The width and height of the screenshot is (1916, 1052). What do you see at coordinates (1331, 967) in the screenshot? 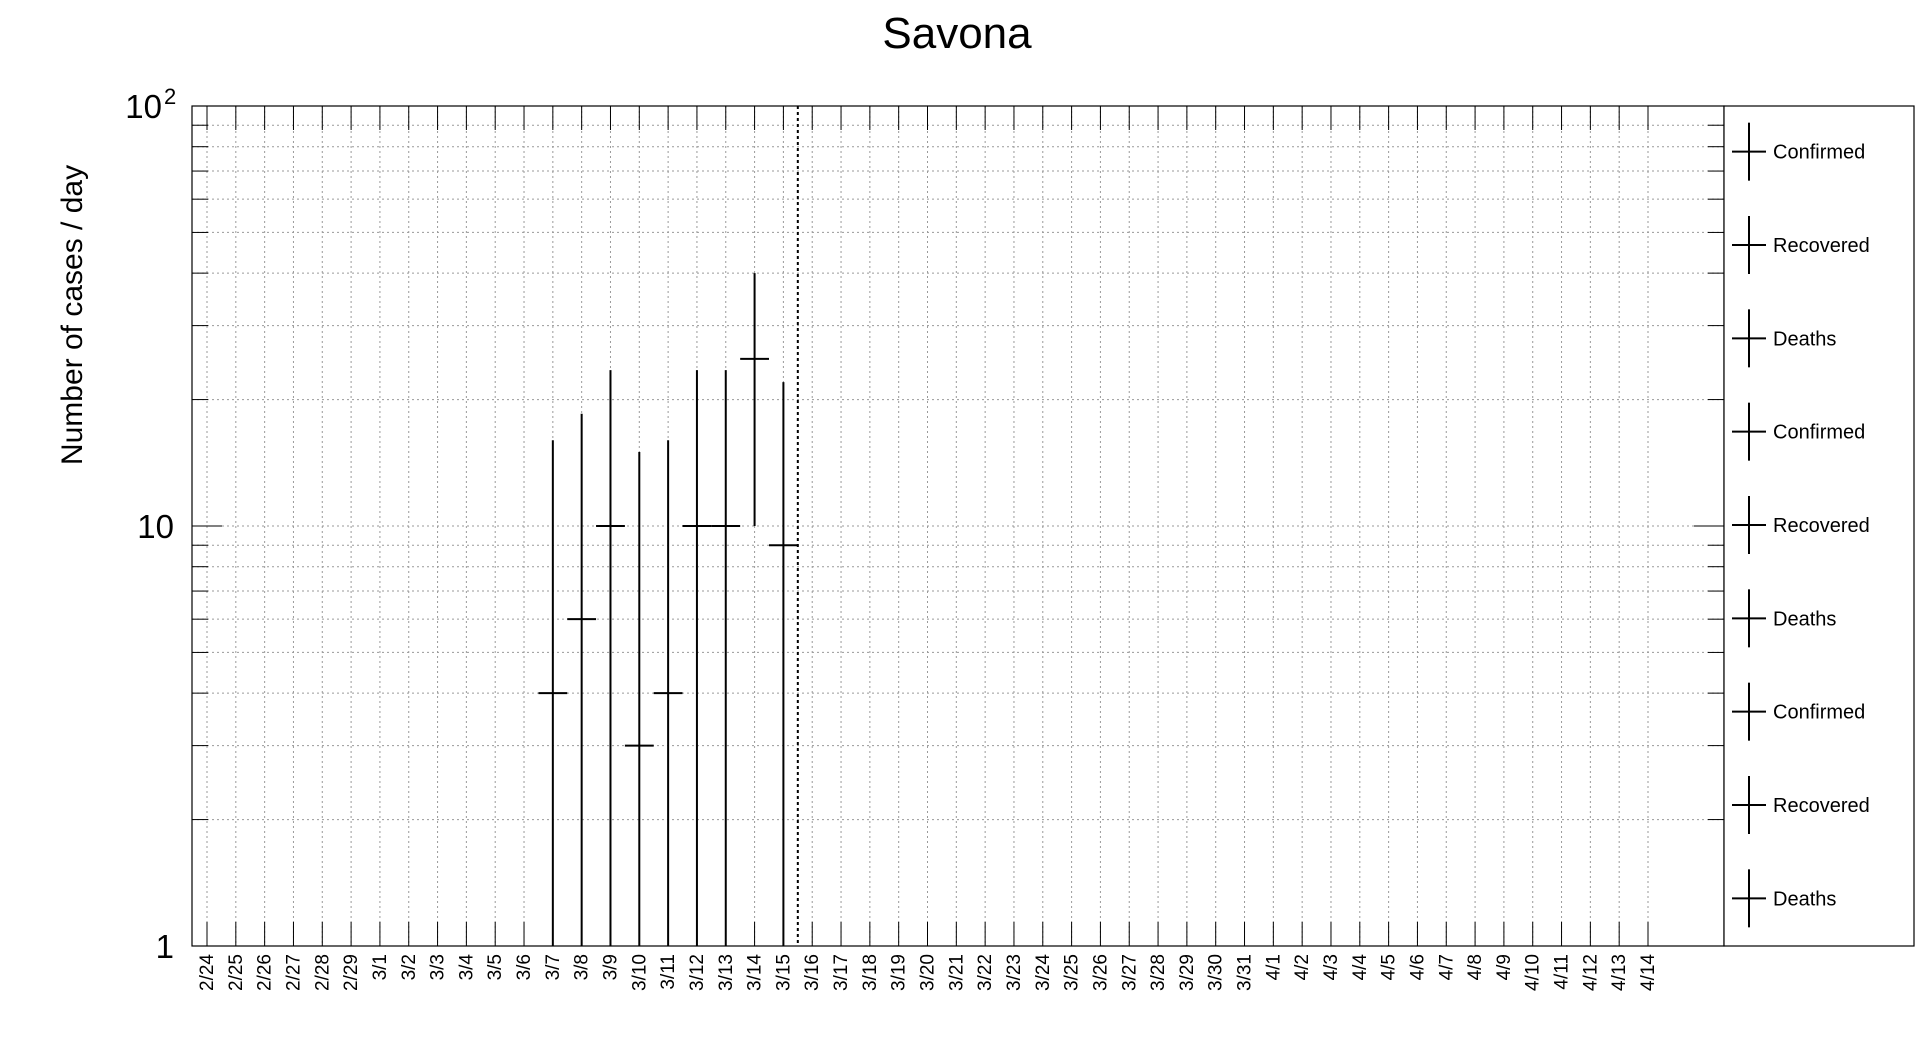
I see `x-tick-label: 4/3` at bounding box center [1331, 967].